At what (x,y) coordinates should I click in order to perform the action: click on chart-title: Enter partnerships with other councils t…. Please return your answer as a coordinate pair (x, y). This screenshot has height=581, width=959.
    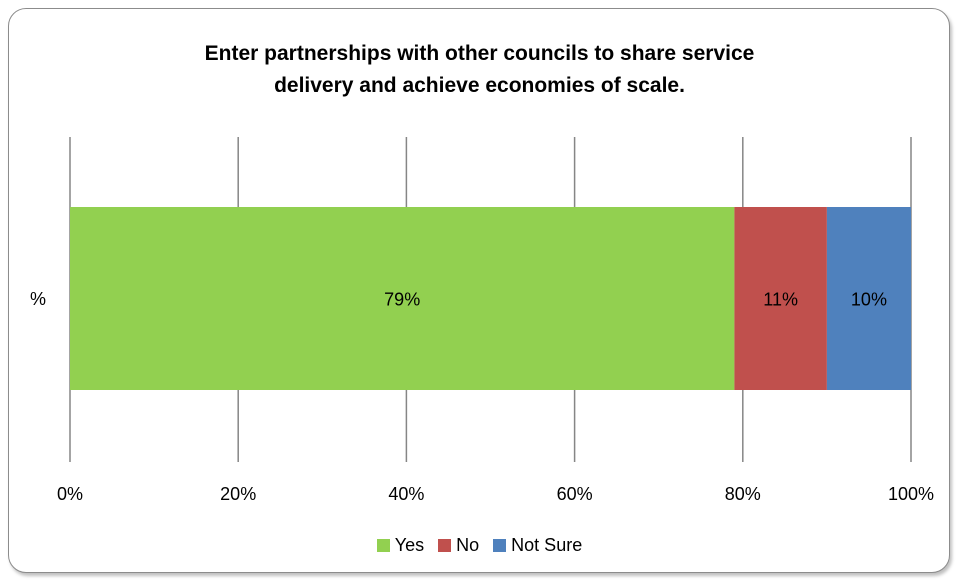
    Looking at the image, I should click on (479, 70).